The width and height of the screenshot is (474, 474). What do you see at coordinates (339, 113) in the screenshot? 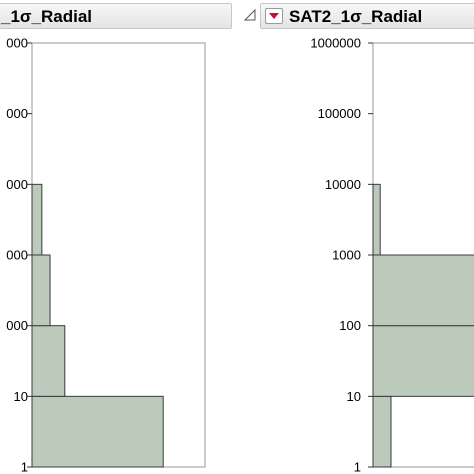
I see `right-tick-label: 100000` at bounding box center [339, 113].